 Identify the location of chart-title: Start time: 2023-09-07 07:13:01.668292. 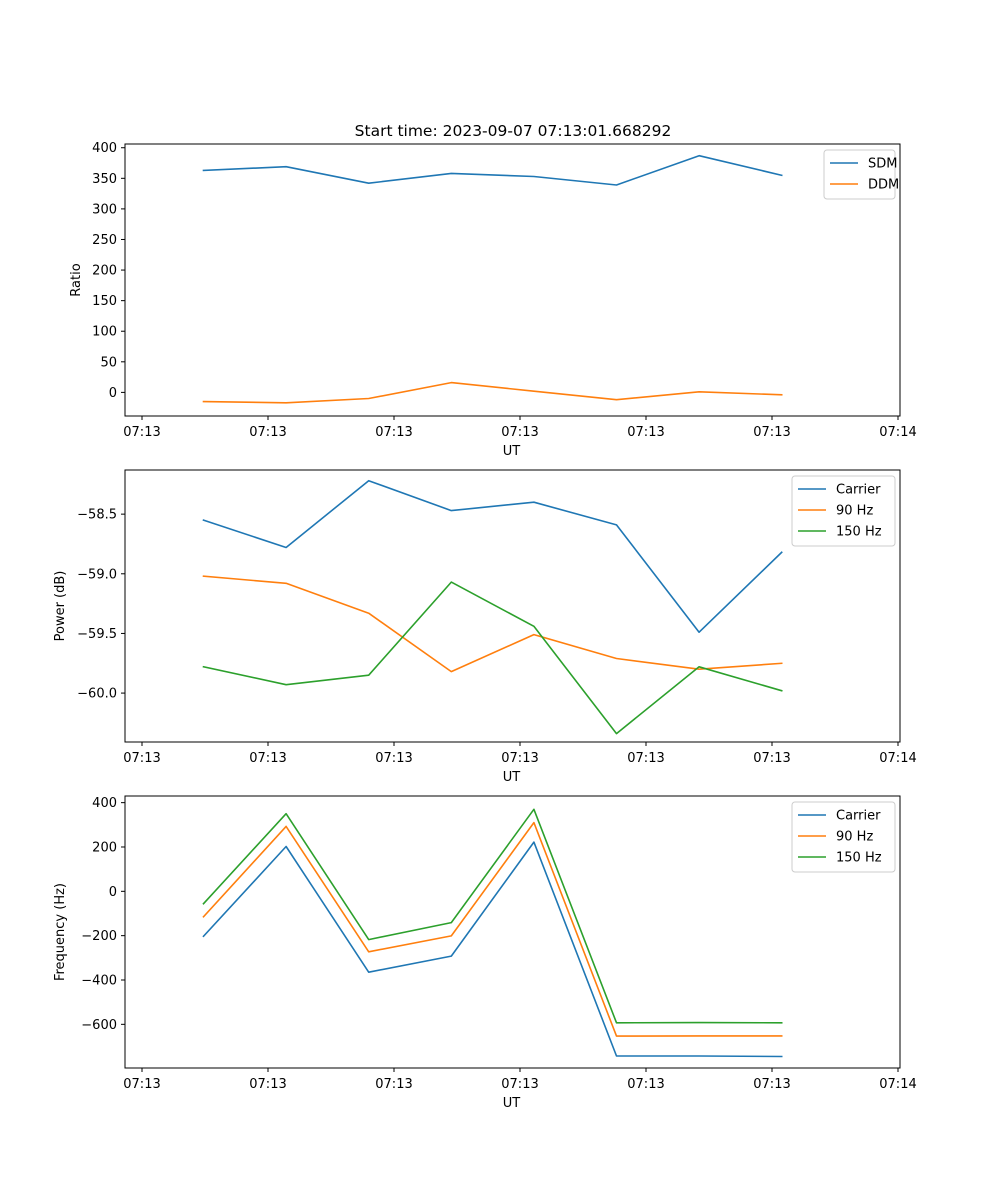
(513, 131).